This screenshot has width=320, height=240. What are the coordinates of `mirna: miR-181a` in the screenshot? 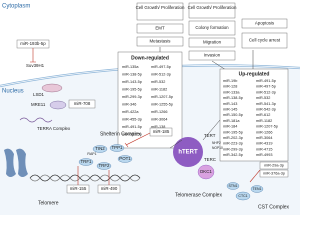 It's located at (231, 121).